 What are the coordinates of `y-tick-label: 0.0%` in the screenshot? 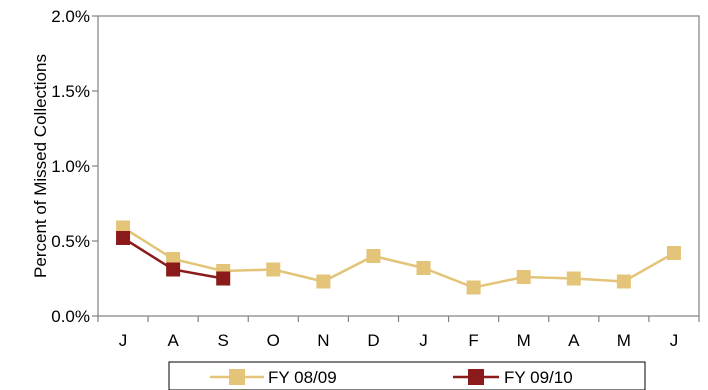 It's located at (70, 316).